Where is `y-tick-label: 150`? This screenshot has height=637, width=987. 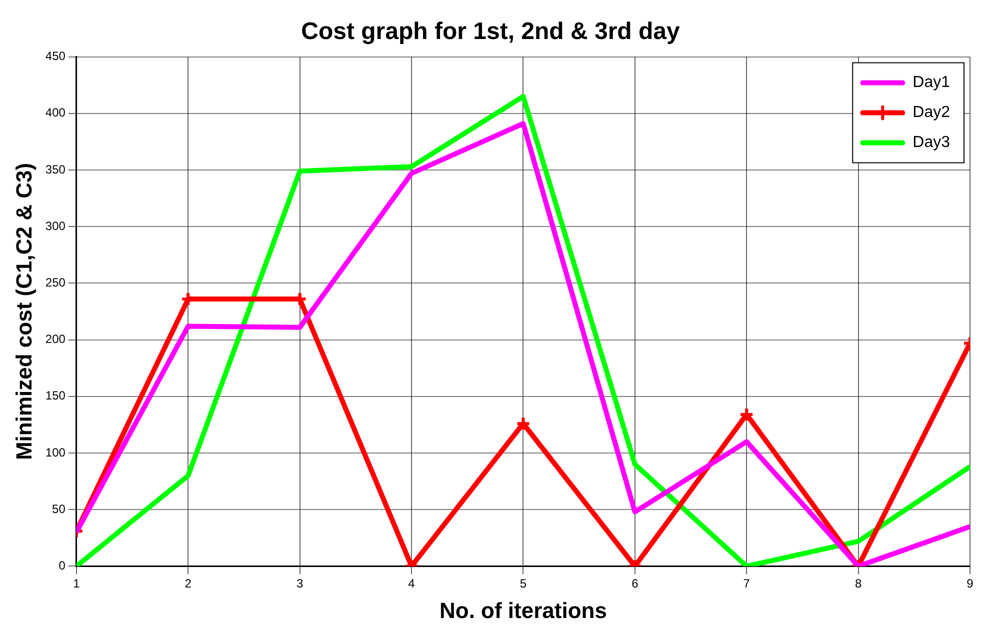
y-tick-label: 150 is located at coordinates (55, 395).